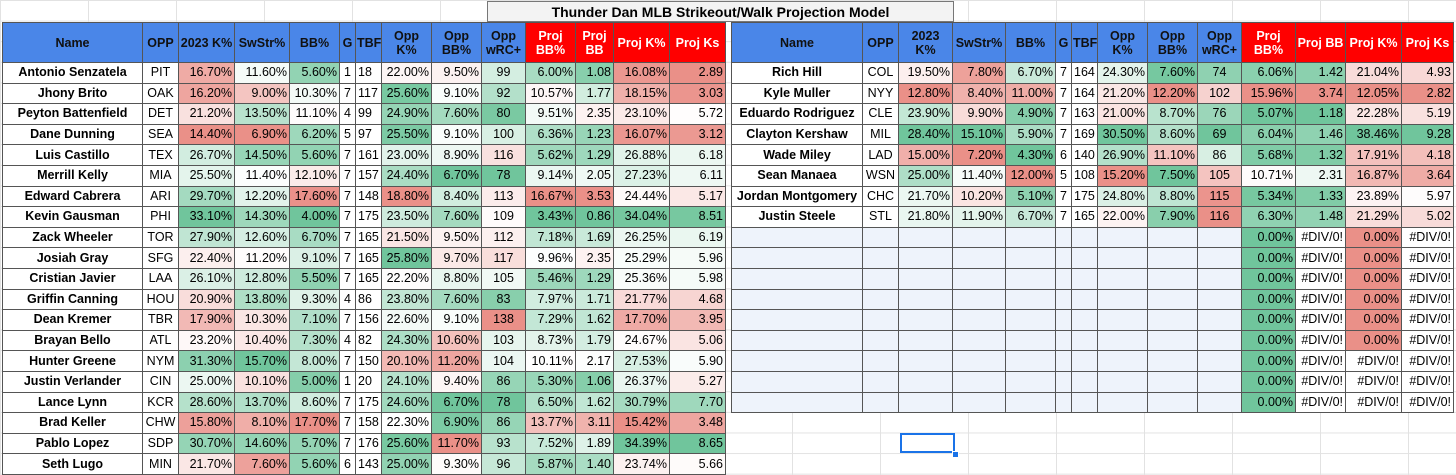  What do you see at coordinates (406, 299) in the screenshot?
I see `data-cell: 23.80%` at bounding box center [406, 299].